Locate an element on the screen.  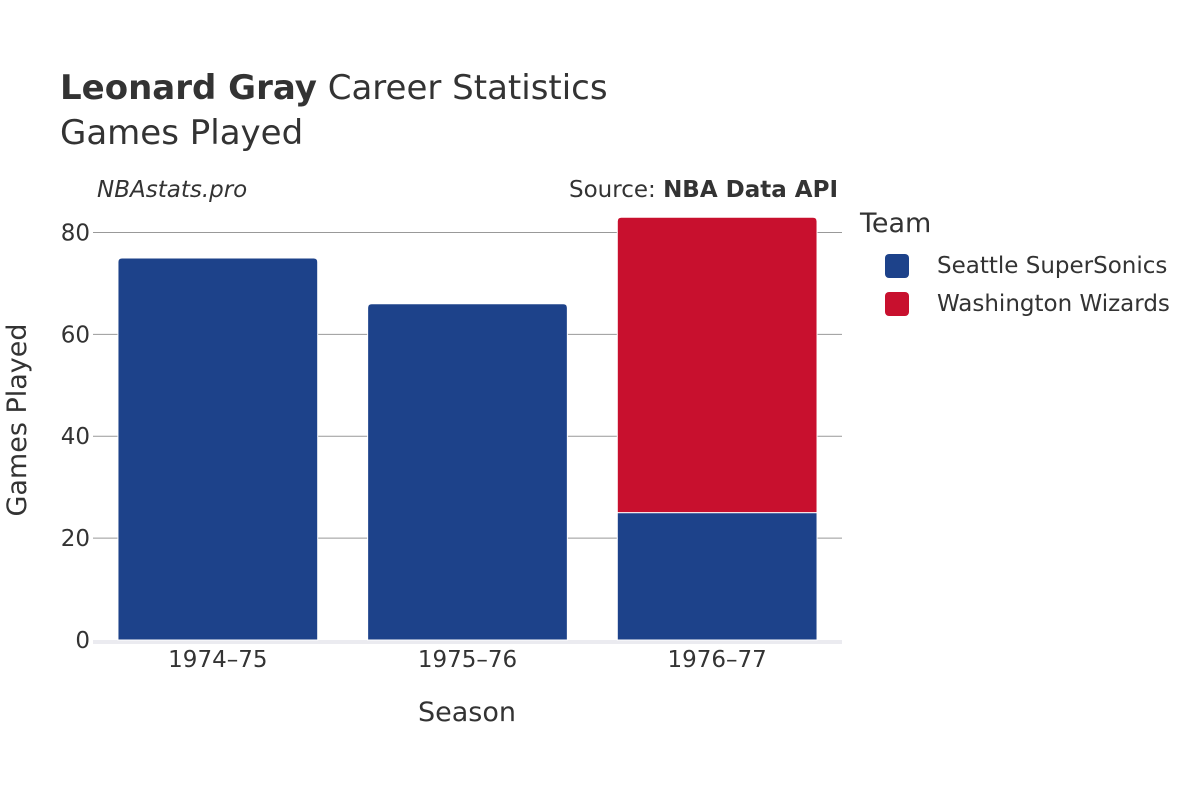
legend-label: Seattle SuperSonics is located at coordinates (1052, 266).